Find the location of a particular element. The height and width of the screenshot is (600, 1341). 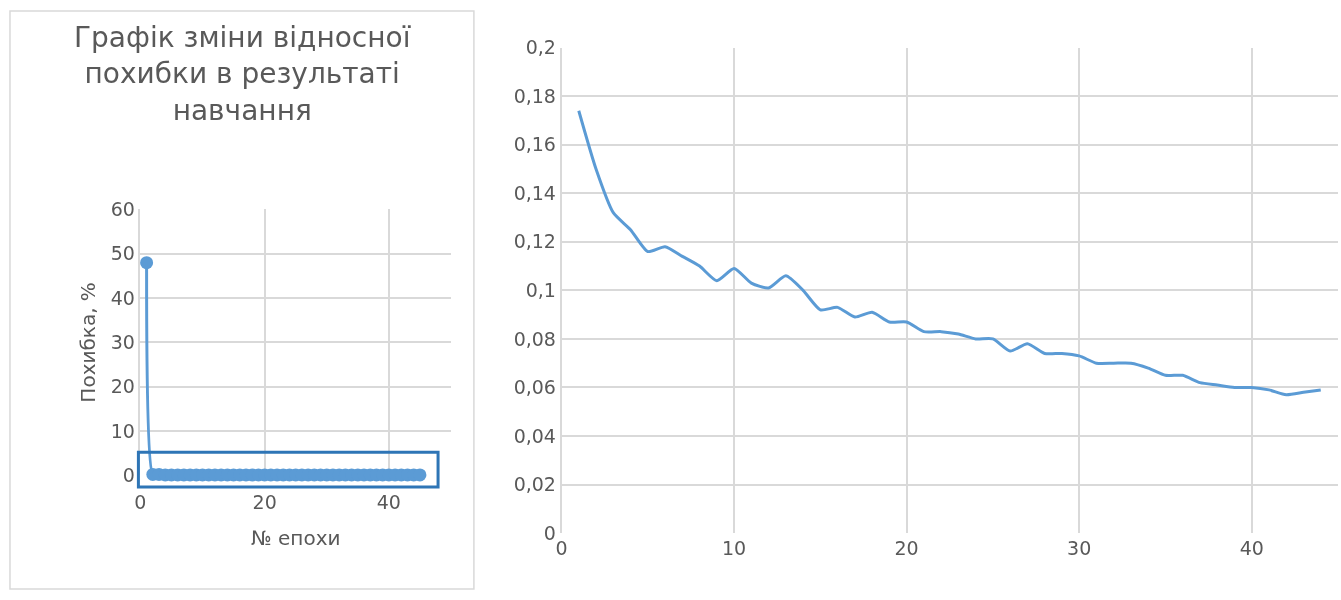

y-axis-title: Похибка, % is located at coordinates (87, 342).